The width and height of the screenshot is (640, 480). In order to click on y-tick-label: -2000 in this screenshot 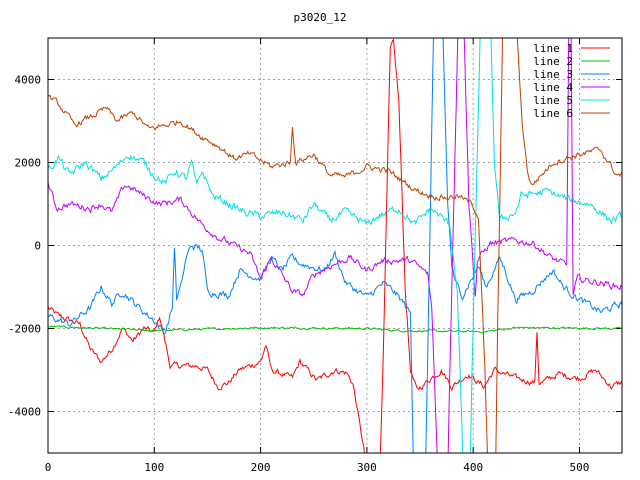, I will do `click(24, 329)`.